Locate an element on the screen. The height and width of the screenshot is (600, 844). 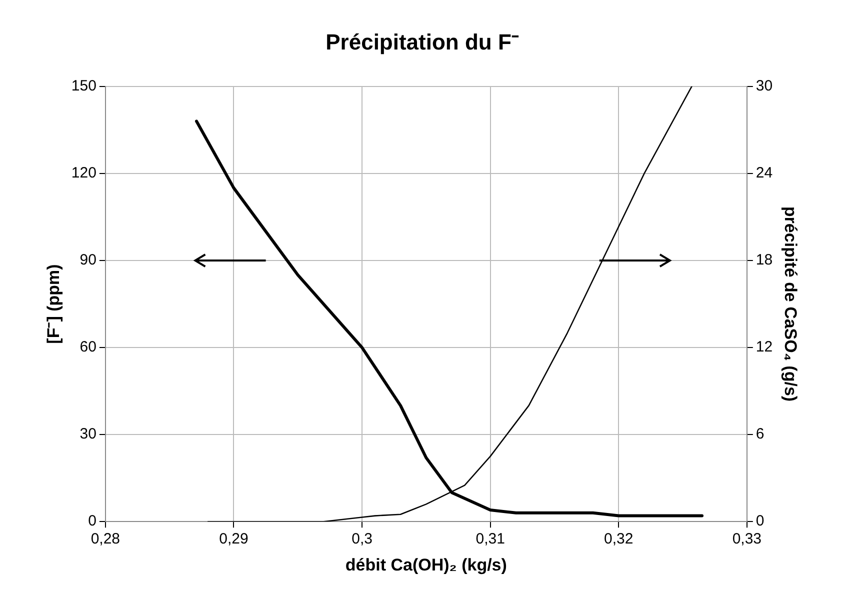
x-tick-label: 0,28 is located at coordinates (105, 539).